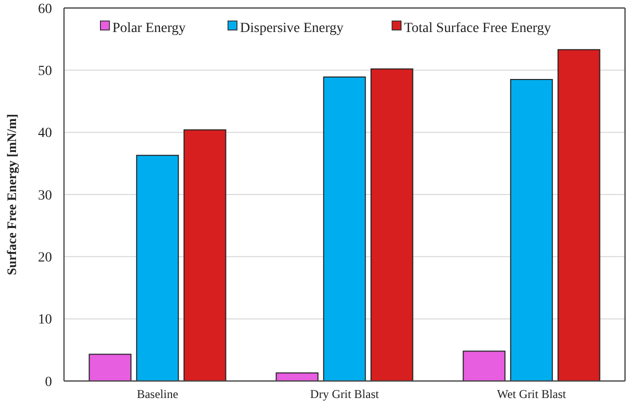  I want to click on y-tick-label: 50, so click(45, 72).